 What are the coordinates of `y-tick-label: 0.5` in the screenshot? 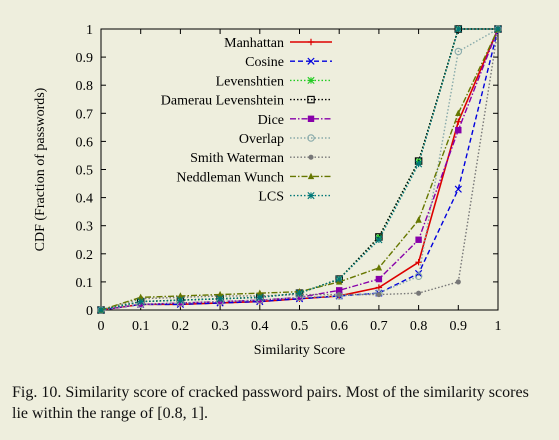 It's located at (85, 171).